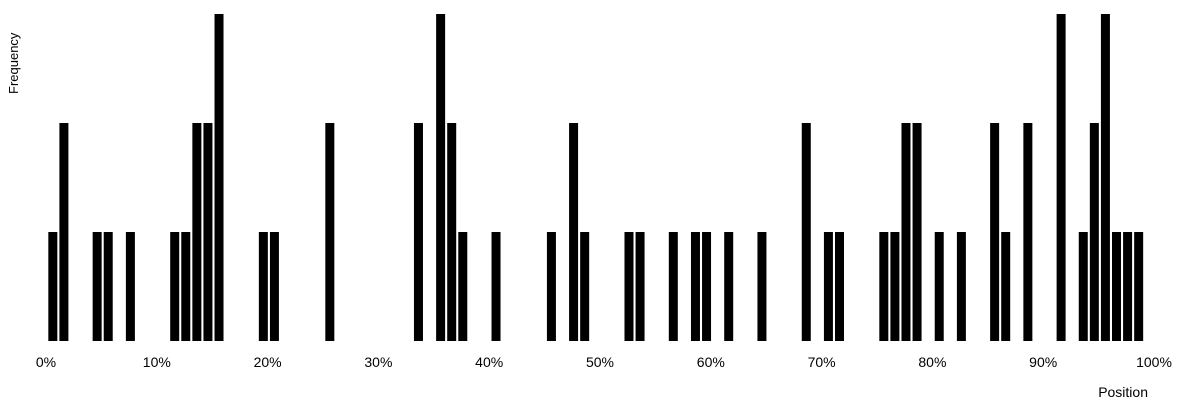 Image resolution: width=1178 pixels, height=400 pixels. Describe the element at coordinates (1154, 362) in the screenshot. I see `x-tick-label: 100%` at that location.